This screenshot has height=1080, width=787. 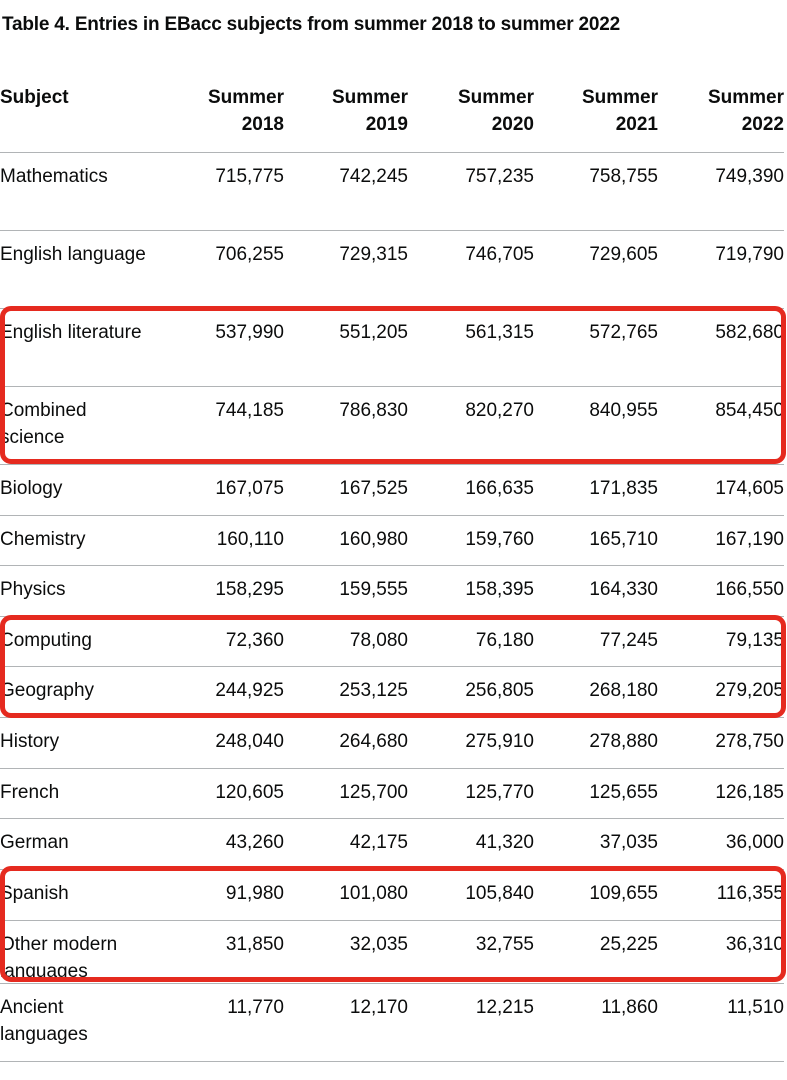 I want to click on value-label: 41,320, so click(x=504, y=842).